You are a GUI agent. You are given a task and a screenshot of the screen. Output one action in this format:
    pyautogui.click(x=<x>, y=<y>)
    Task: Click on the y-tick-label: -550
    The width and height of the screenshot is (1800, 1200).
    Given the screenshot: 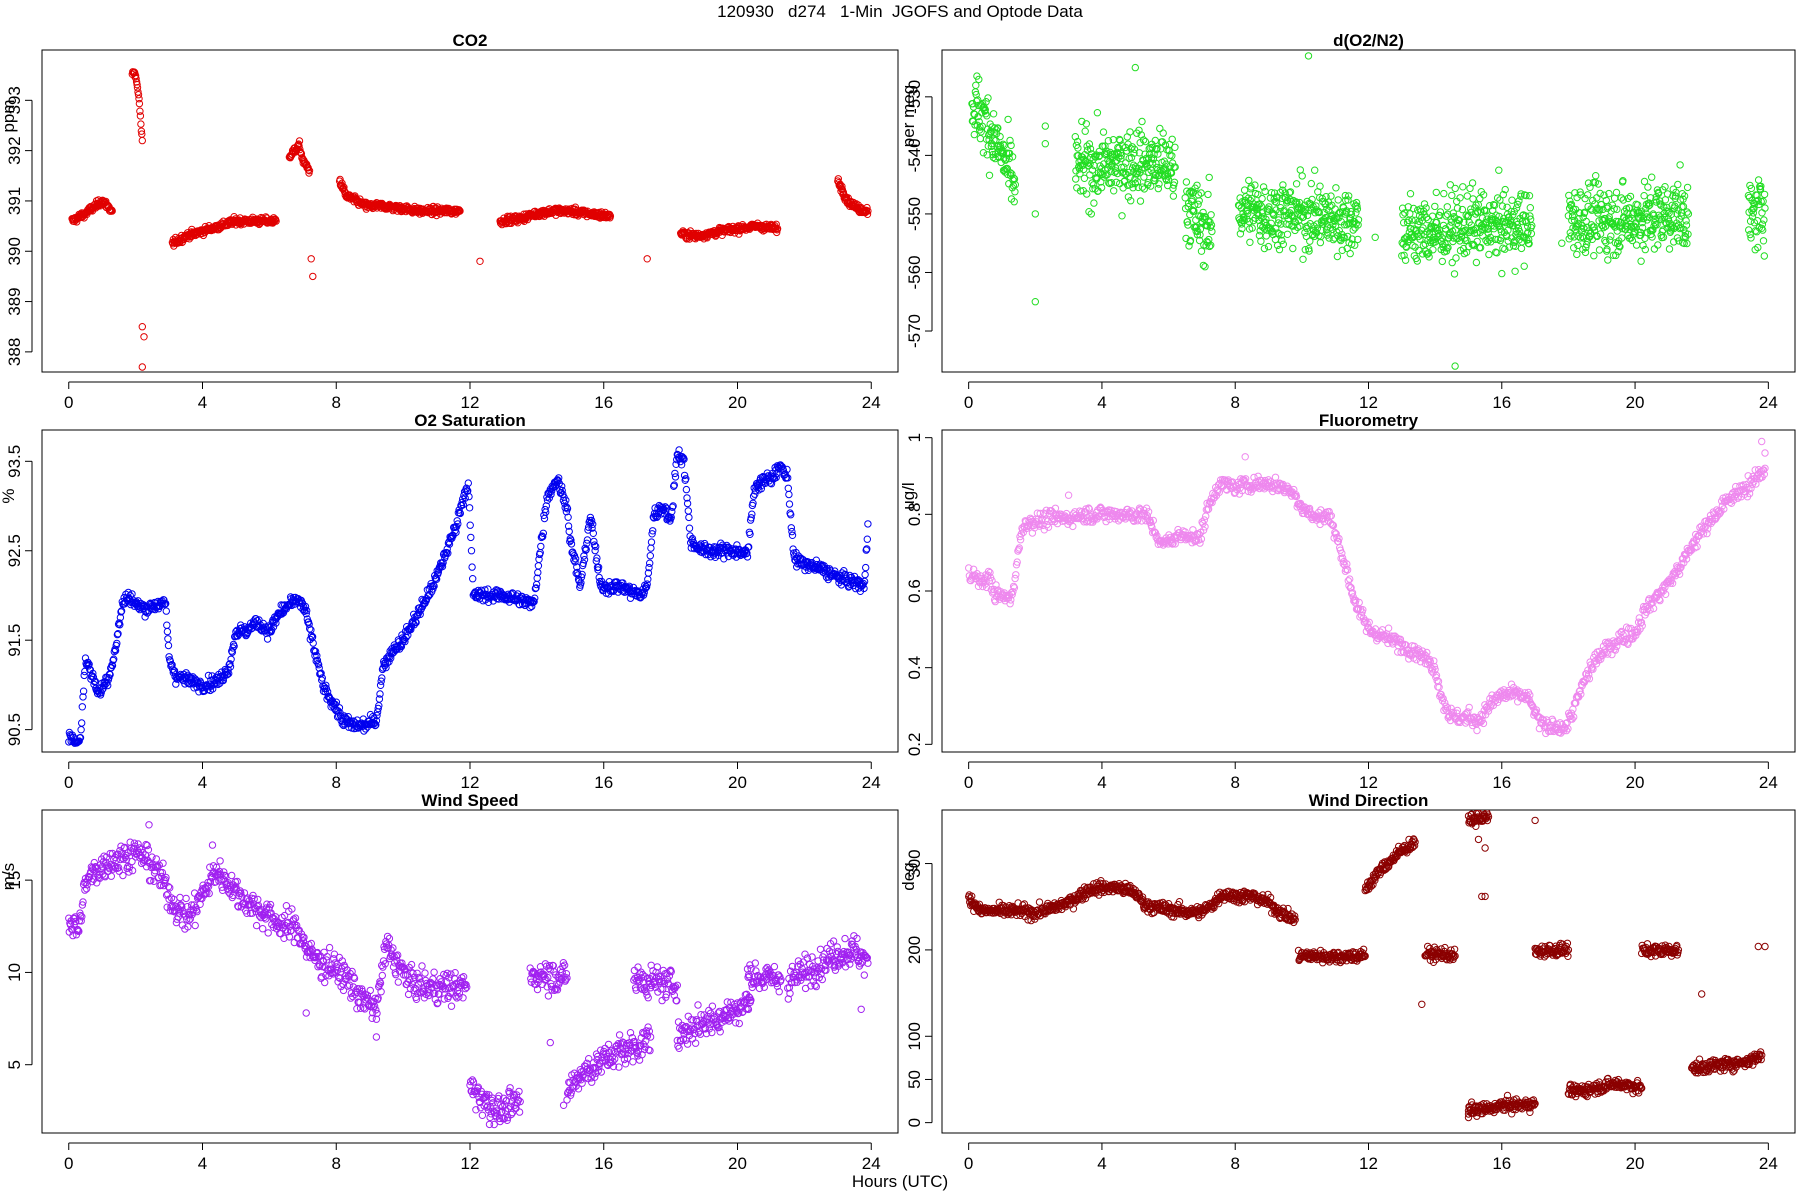 What is the action you would take?
    pyautogui.click(x=914, y=214)
    